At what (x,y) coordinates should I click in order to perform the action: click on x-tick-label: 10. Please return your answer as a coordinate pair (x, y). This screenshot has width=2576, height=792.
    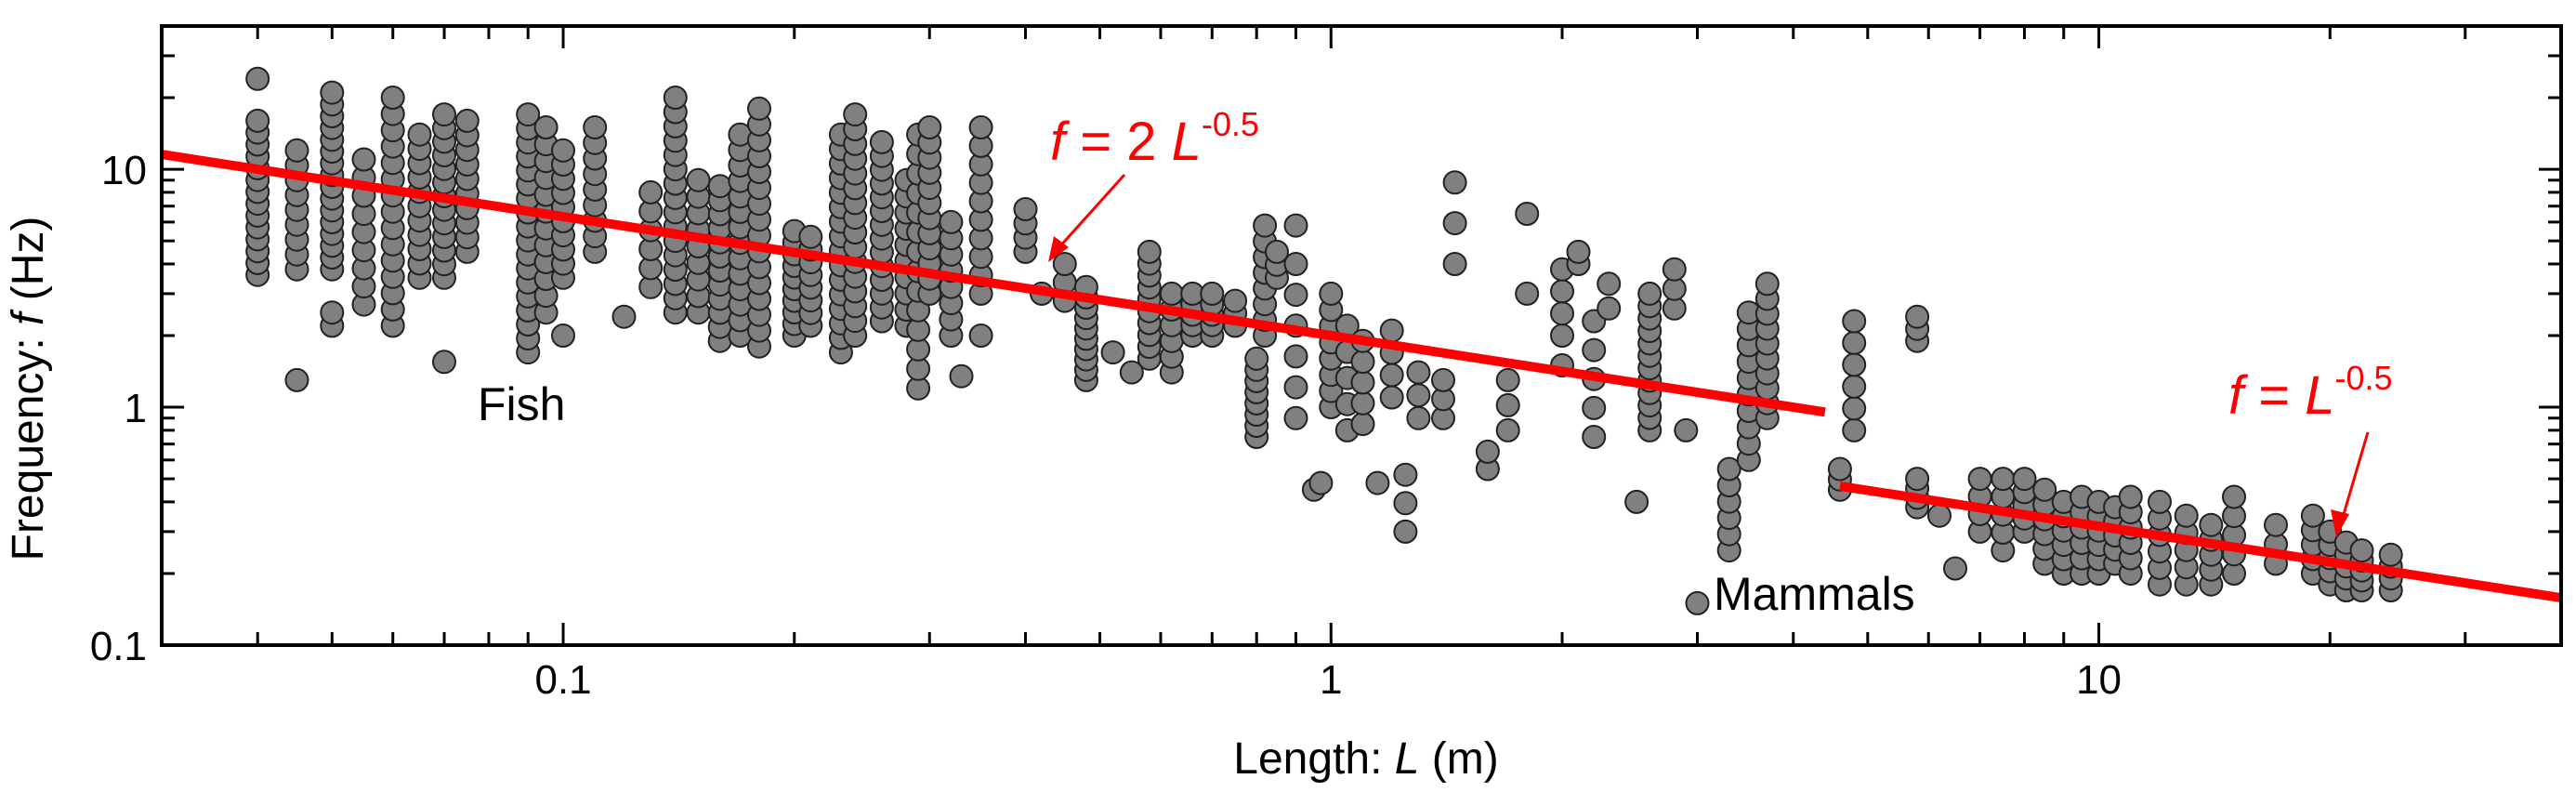
    Looking at the image, I should click on (2099, 680).